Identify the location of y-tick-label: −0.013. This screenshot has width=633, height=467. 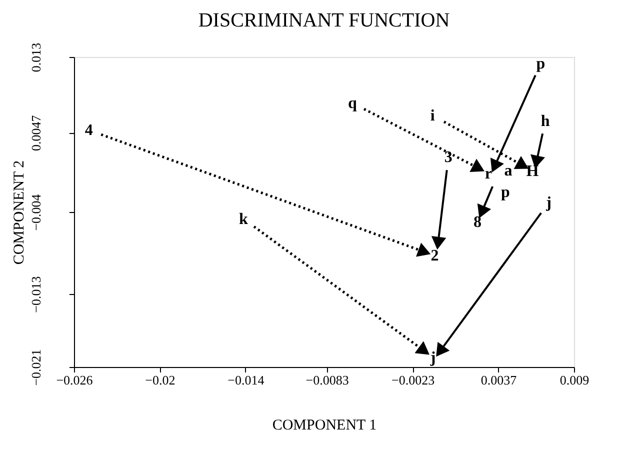
(36, 294).